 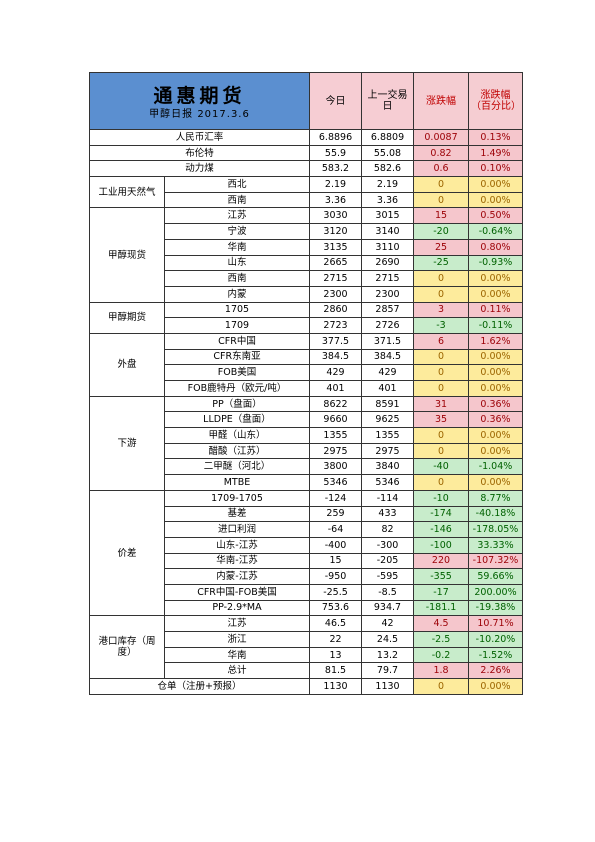 I want to click on today-value: 3030, so click(x=335, y=216).